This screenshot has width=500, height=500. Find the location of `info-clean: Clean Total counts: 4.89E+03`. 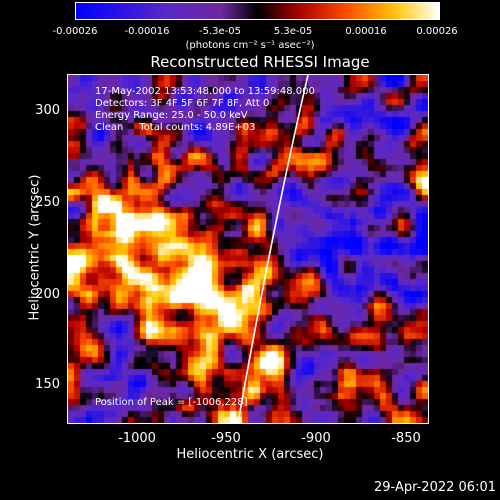

info-clean: Clean Total counts: 4.89E+03 is located at coordinates (175, 127).